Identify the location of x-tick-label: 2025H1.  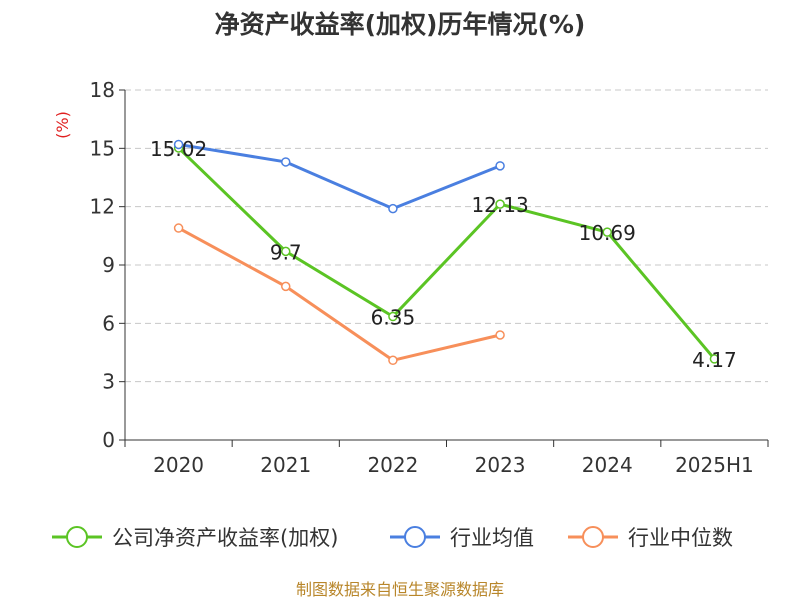
(714, 465).